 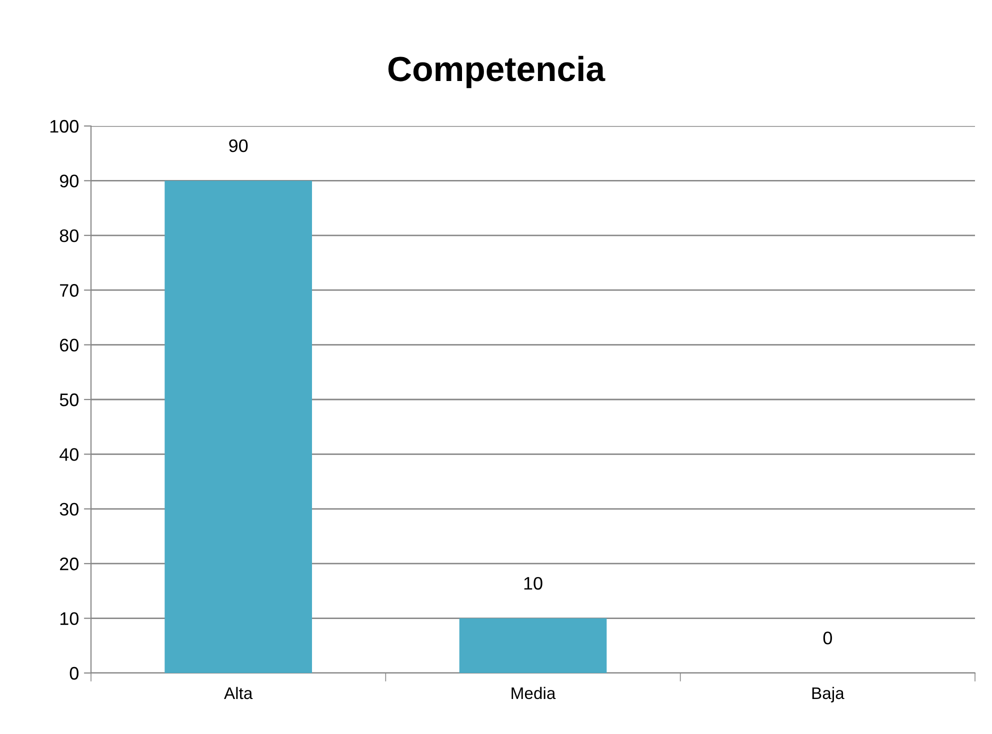 I want to click on y-tick-label: 20, so click(x=69, y=564).